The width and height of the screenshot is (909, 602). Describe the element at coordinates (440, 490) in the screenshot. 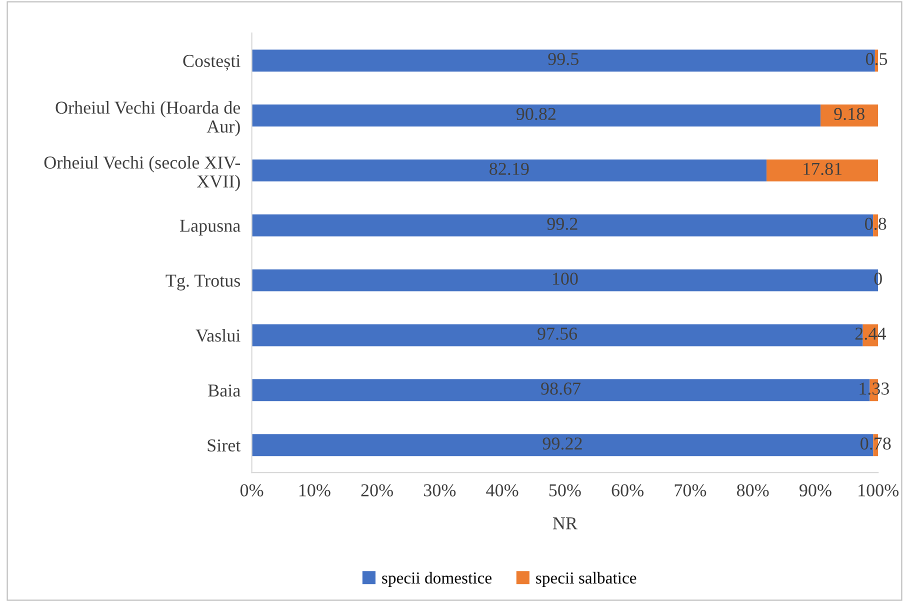

I see `x-tick-label: 30%` at that location.